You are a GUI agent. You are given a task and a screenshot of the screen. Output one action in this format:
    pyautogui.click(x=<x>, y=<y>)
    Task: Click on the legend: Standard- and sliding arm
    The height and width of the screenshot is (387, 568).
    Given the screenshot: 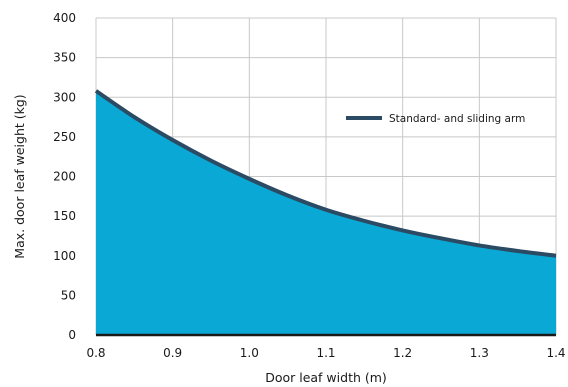 What is the action you would take?
    pyautogui.click(x=435, y=119)
    